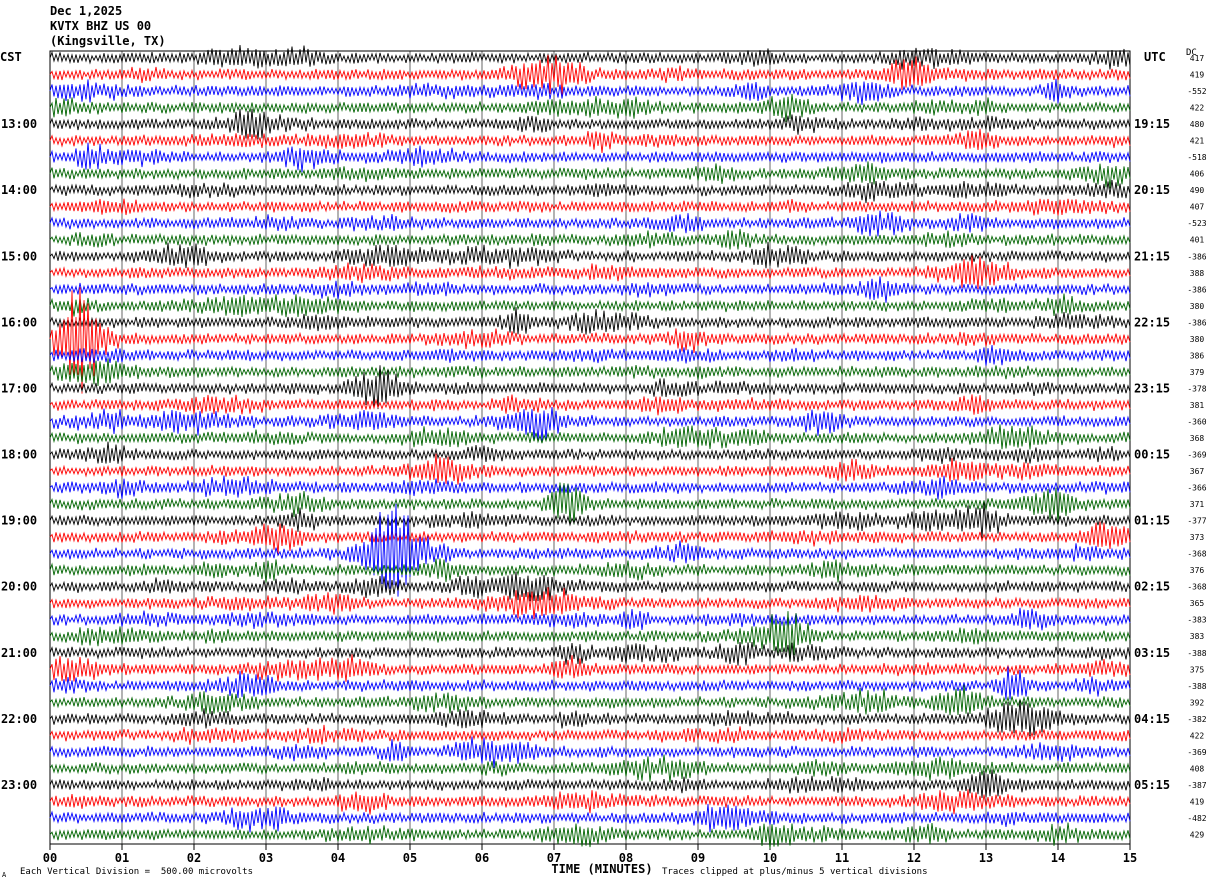 This screenshot has width=1210, height=886. I want to click on dc-offset-label: -366, so click(1196, 488).